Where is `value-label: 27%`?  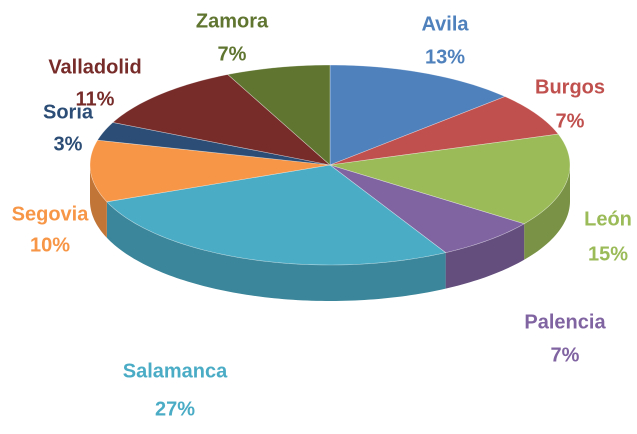
value-label: 27% is located at coordinates (175, 409).